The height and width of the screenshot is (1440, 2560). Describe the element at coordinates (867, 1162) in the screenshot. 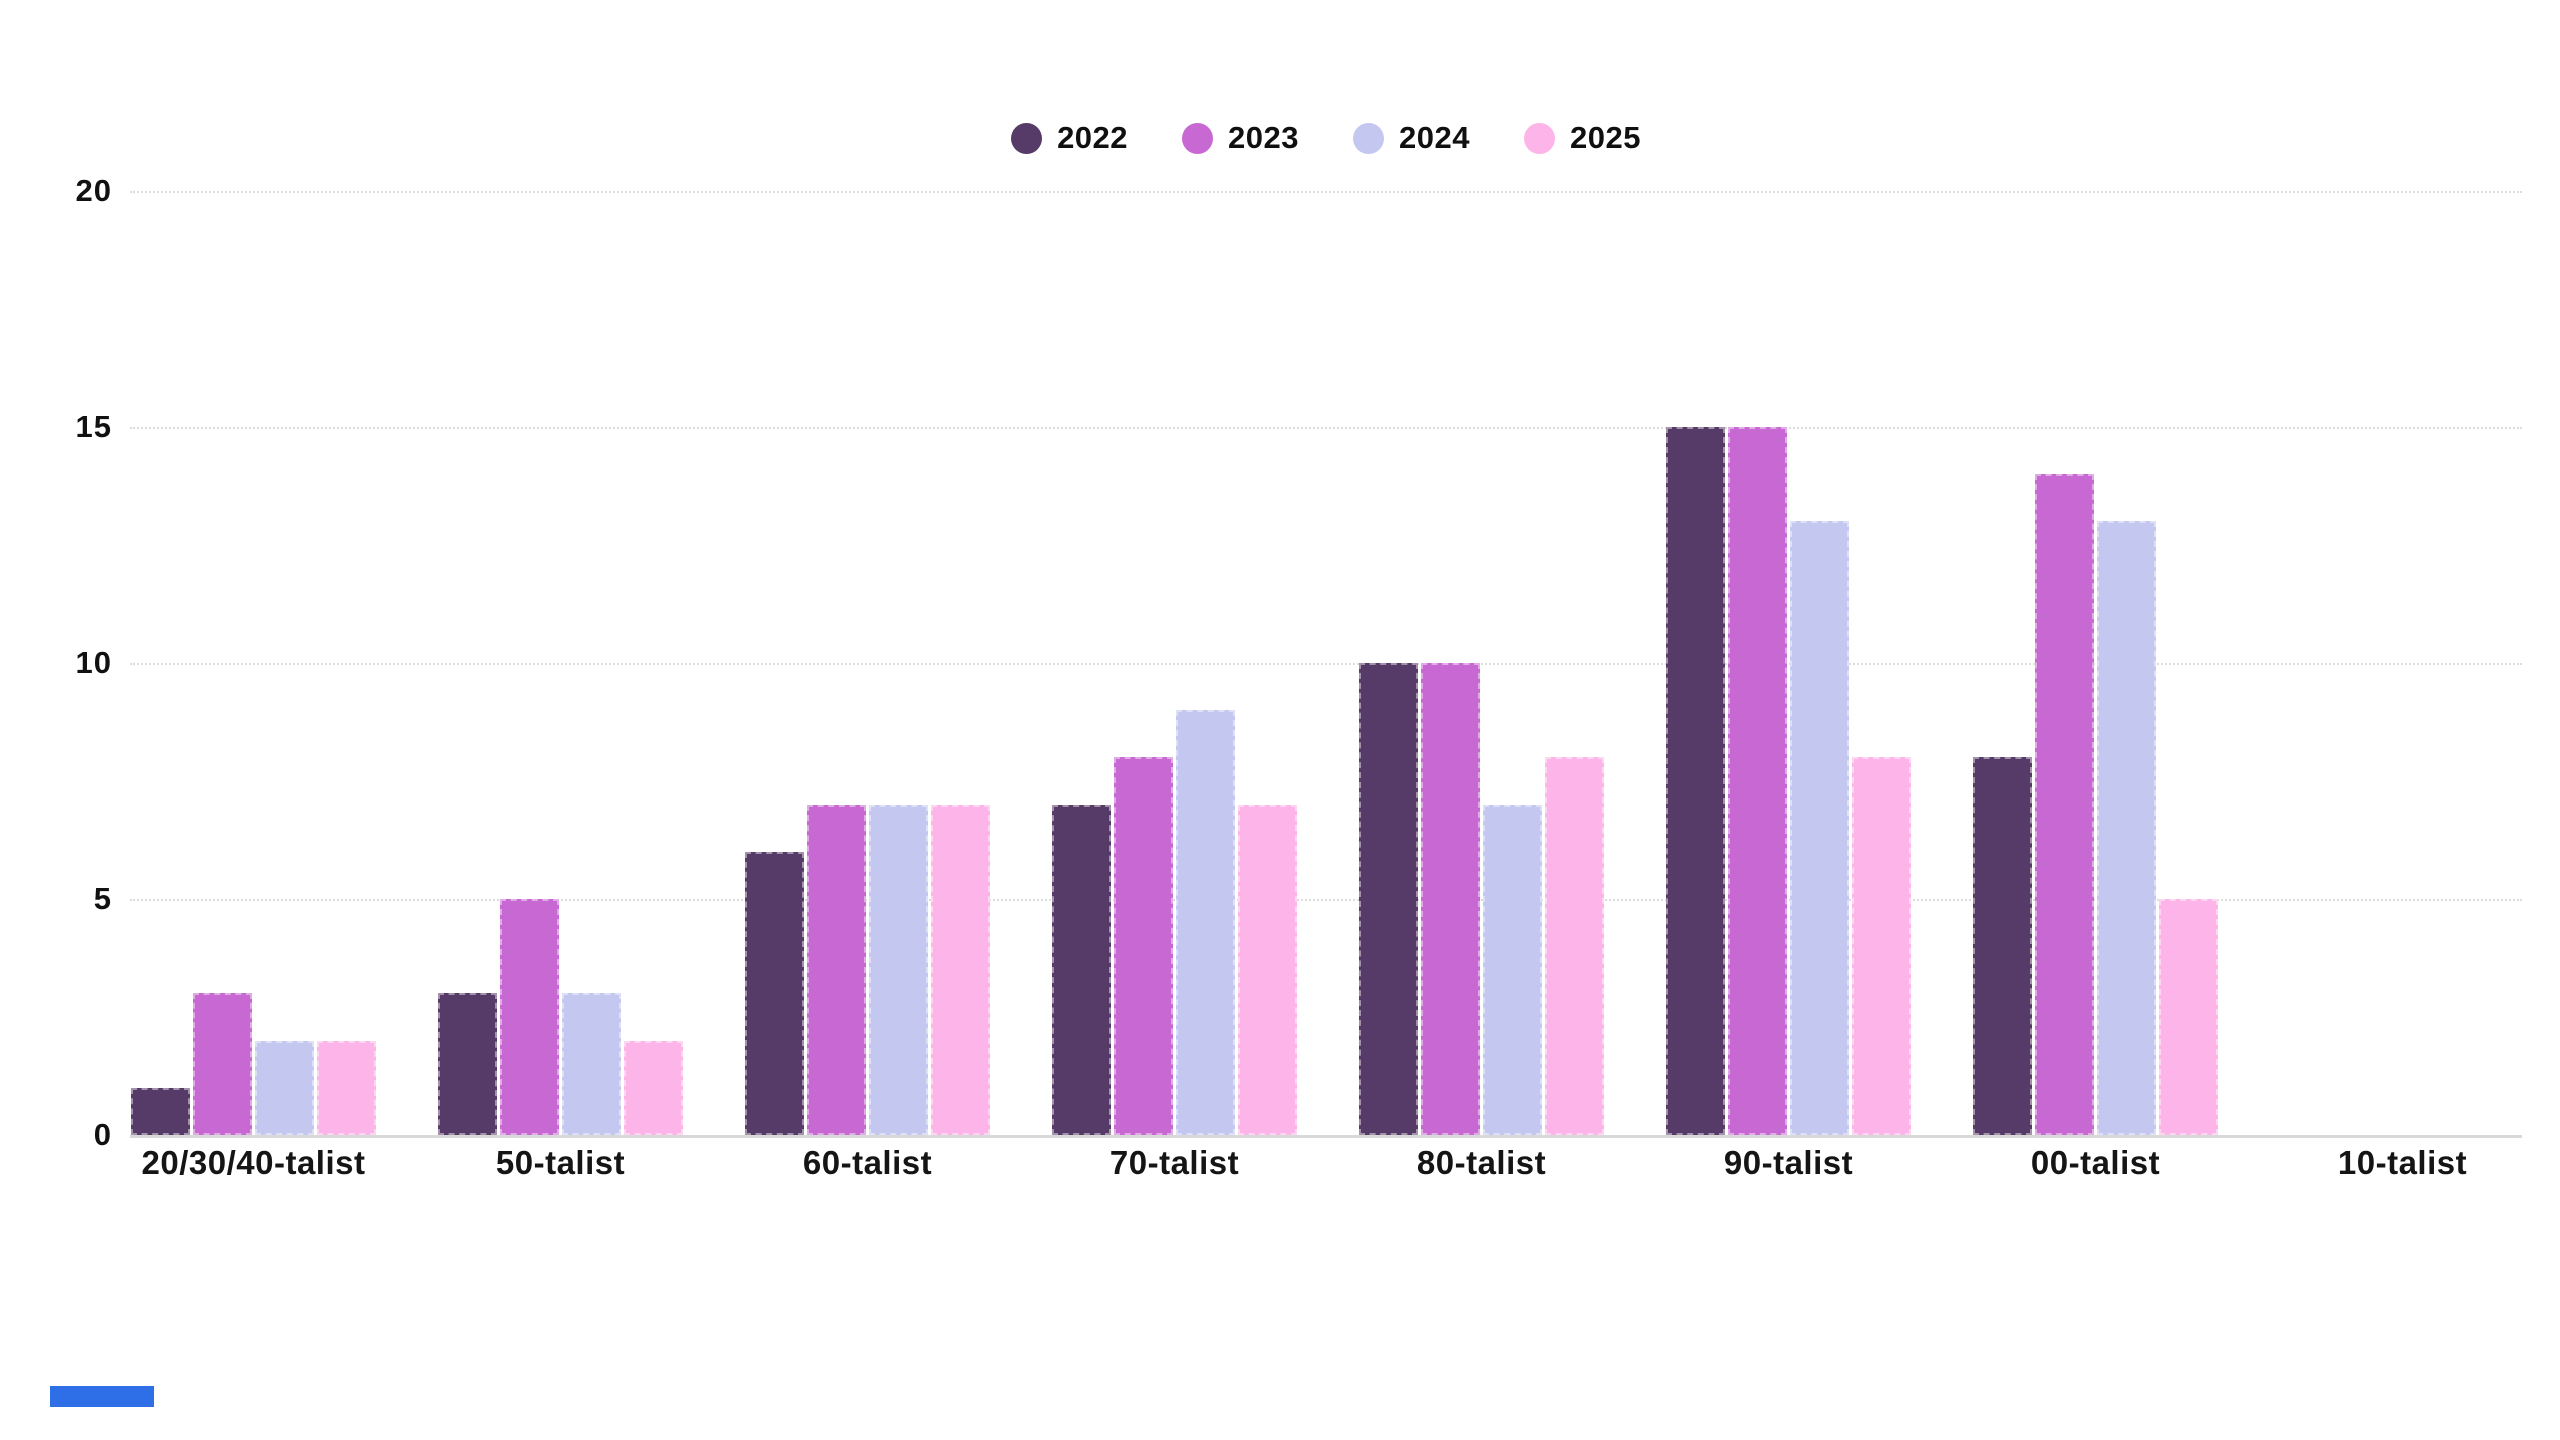

I see `x-axis-category-label: 60-talist` at that location.